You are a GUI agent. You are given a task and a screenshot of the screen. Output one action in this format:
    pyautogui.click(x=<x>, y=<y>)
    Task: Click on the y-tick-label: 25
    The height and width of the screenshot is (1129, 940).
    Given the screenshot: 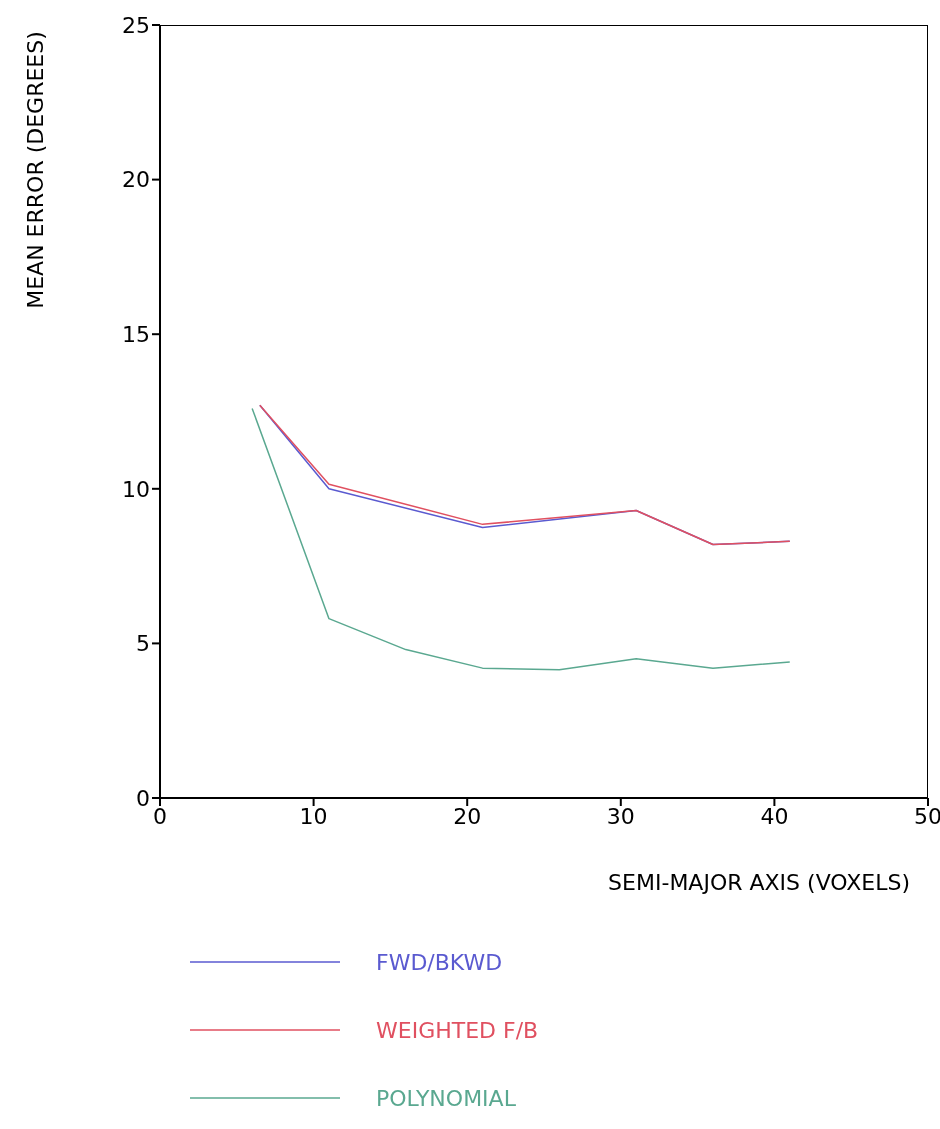 What is the action you would take?
    pyautogui.click(x=136, y=25)
    